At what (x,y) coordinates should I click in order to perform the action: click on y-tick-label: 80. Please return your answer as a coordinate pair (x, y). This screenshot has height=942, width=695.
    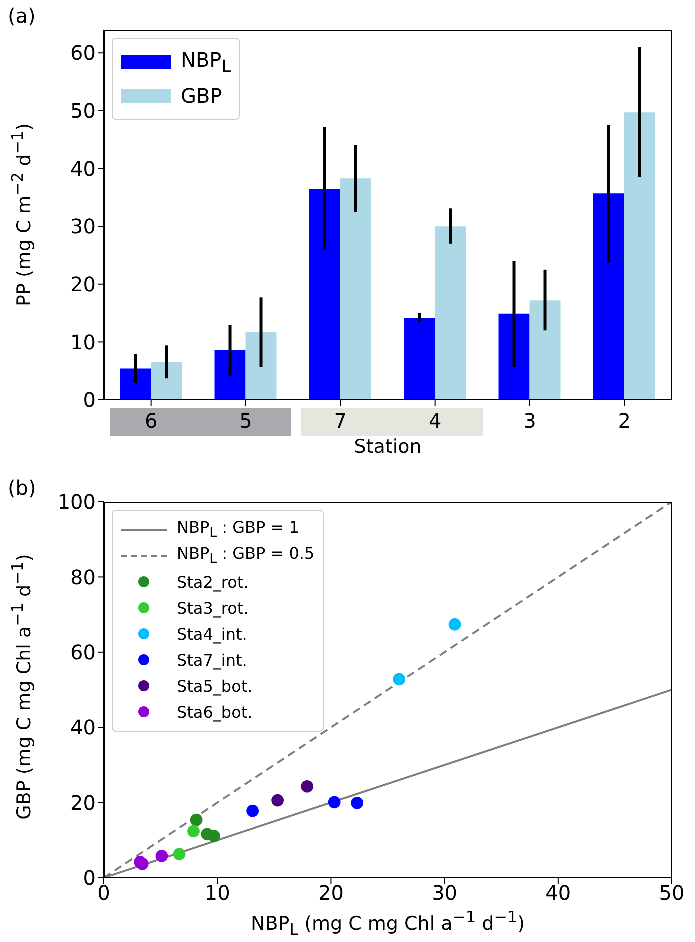
    Looking at the image, I should click on (83, 577).